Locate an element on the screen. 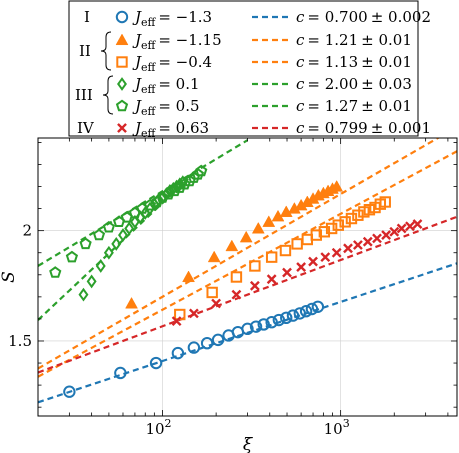 The image size is (459, 453). legend-group-label: IV is located at coordinates (86, 128).